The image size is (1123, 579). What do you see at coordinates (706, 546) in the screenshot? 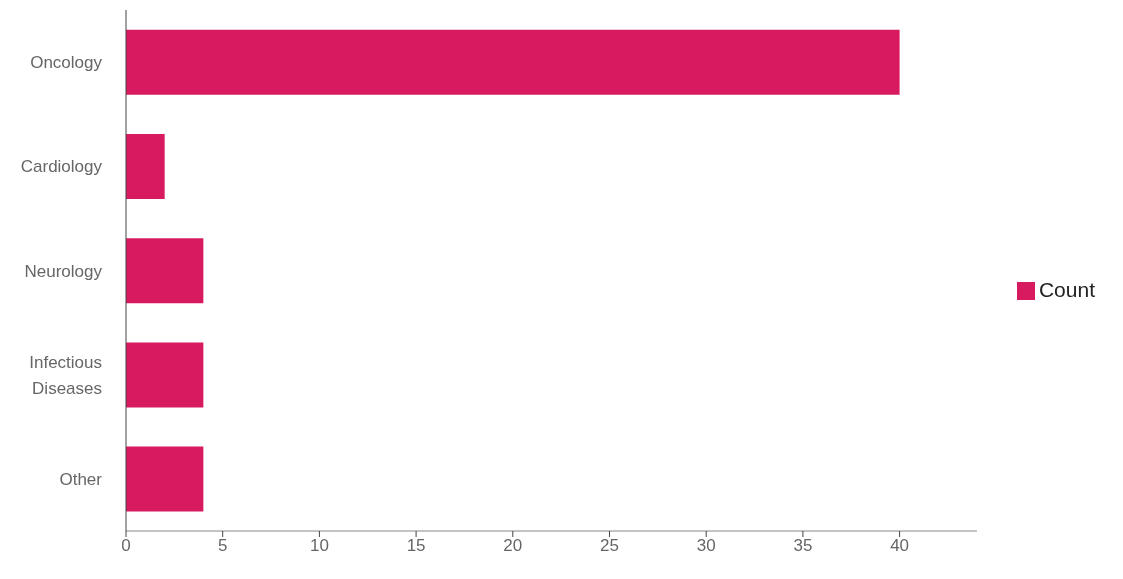
I see `x-tick-label: 30` at bounding box center [706, 546].